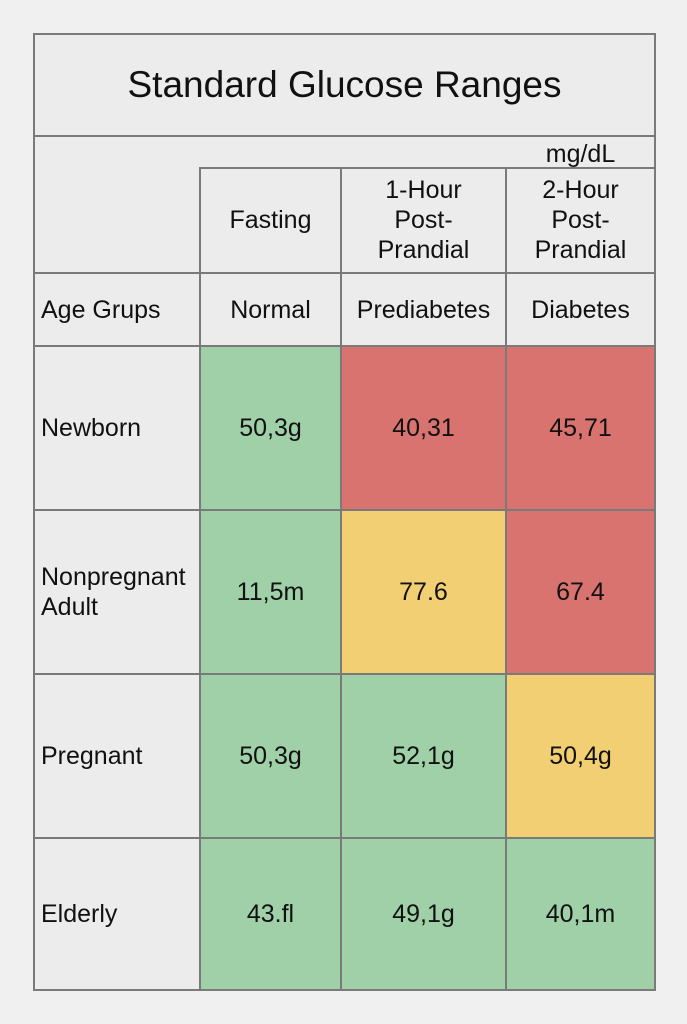 This screenshot has height=1024, width=687. Describe the element at coordinates (424, 310) in the screenshot. I see `sub-header: Prediabetes` at that location.